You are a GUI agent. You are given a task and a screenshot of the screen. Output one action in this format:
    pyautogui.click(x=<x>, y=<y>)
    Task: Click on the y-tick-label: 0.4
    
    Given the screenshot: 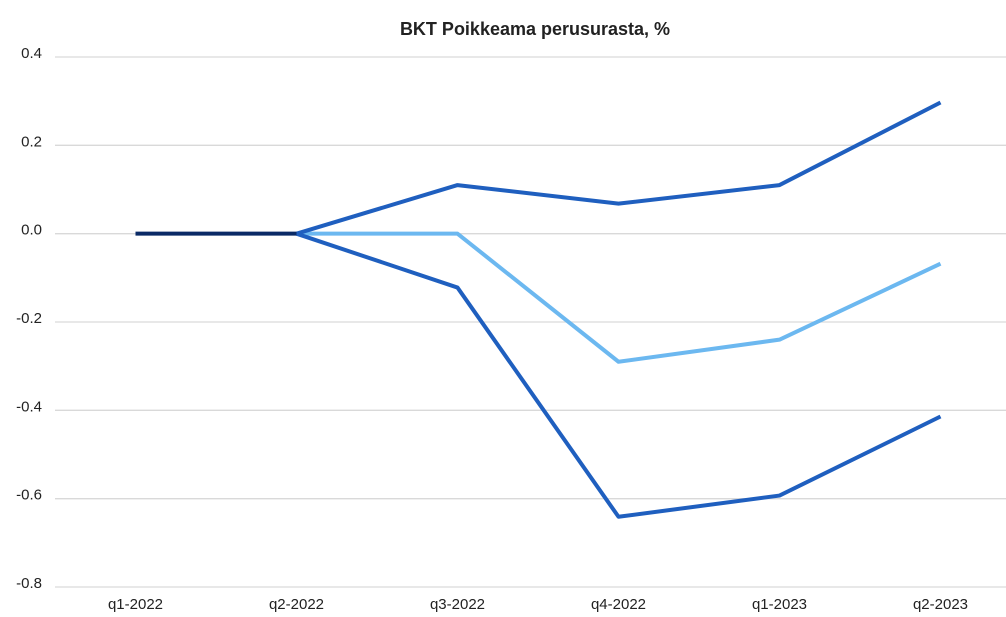 What is the action you would take?
    pyautogui.click(x=31, y=53)
    